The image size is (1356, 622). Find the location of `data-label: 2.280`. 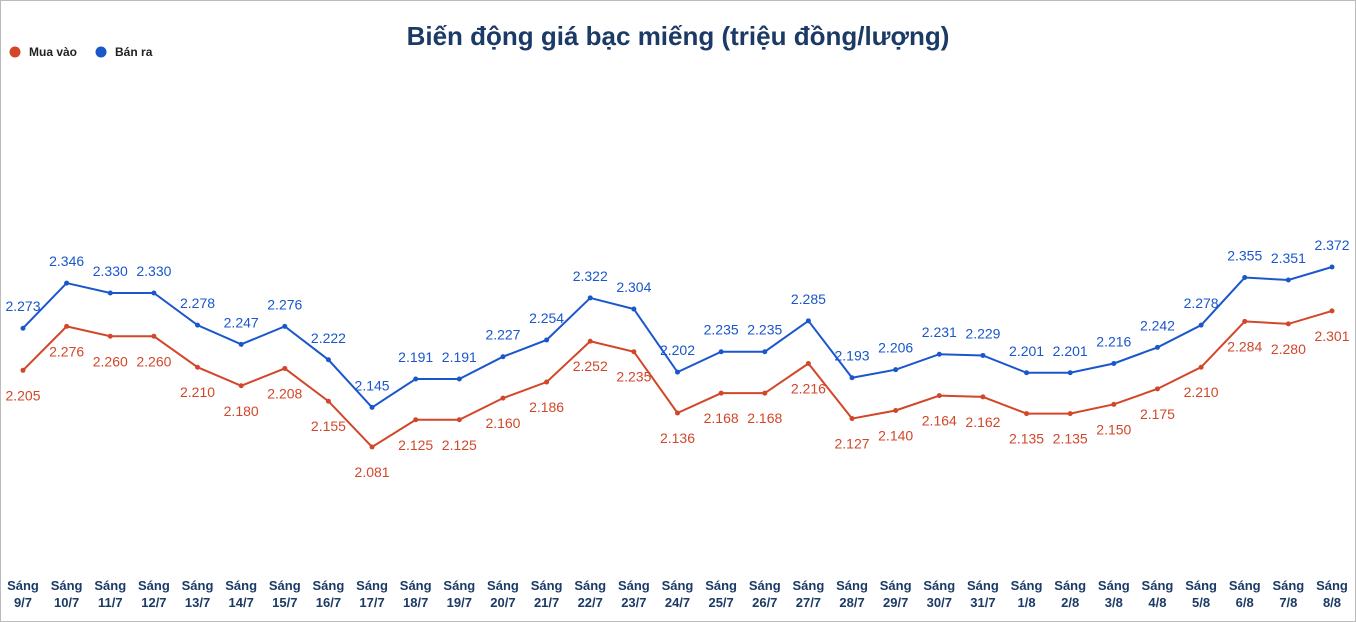

data-label: 2.280 is located at coordinates (1288, 349).